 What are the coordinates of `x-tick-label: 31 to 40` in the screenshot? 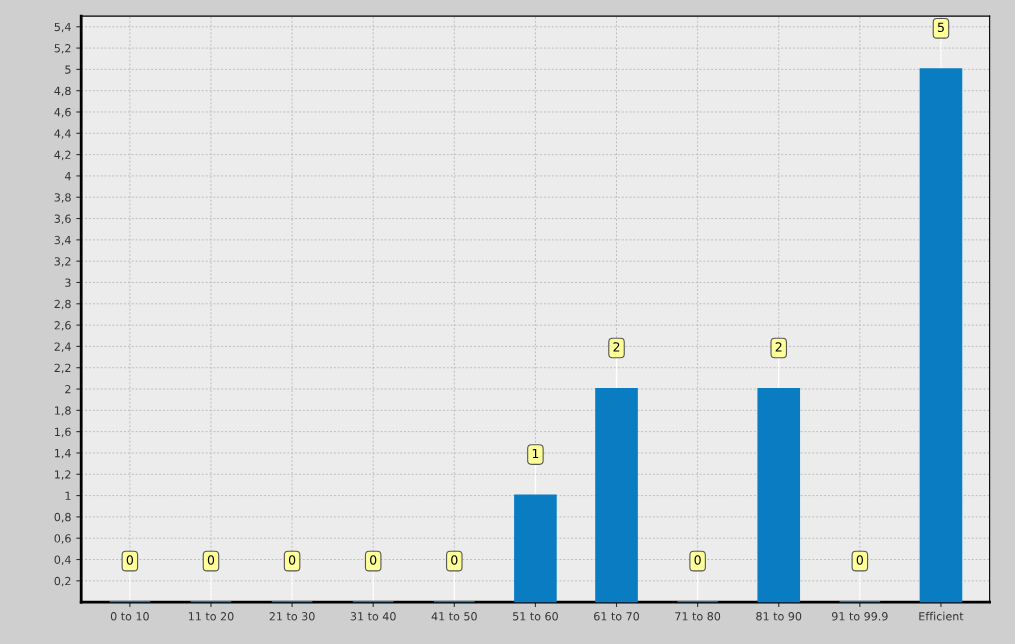 It's located at (373, 616).